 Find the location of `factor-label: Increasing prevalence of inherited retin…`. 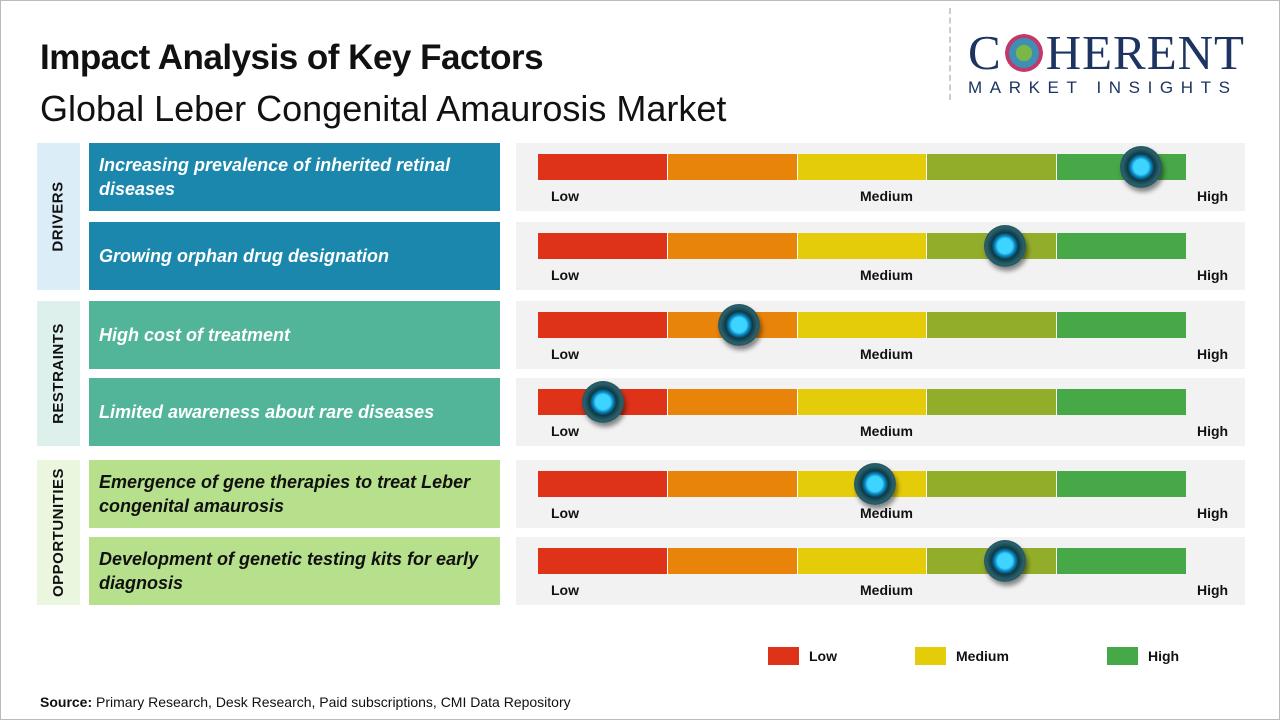

factor-label: Increasing prevalence of inherited retin… is located at coordinates (294, 177).